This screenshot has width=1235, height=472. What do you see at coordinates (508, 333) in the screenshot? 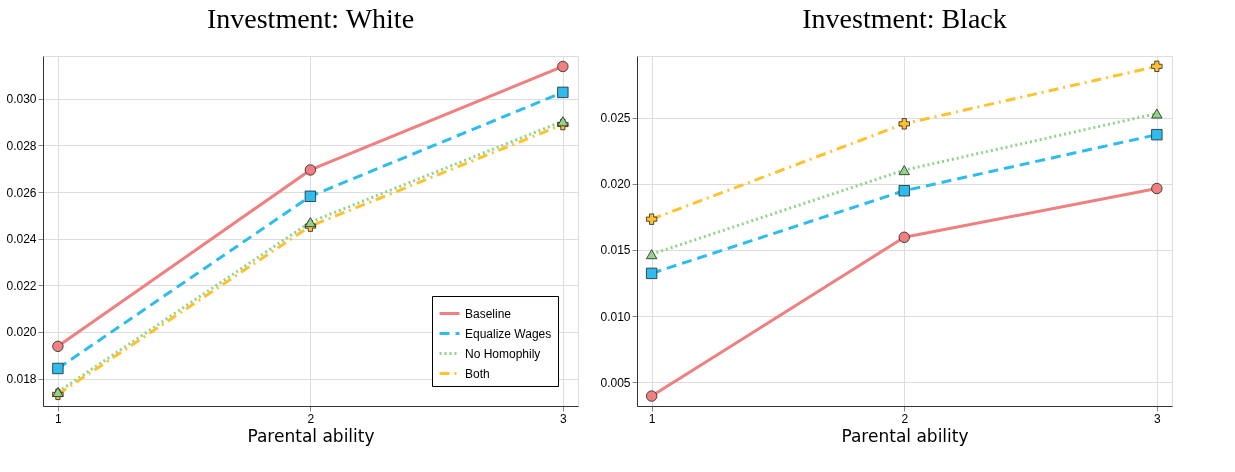
I see `legend-label: Equalize Wages` at bounding box center [508, 333].